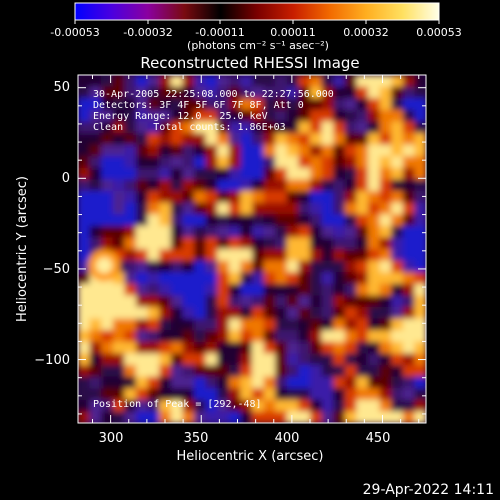  Describe the element at coordinates (61, 87) in the screenshot. I see `y-tick-label-0: 50` at that location.